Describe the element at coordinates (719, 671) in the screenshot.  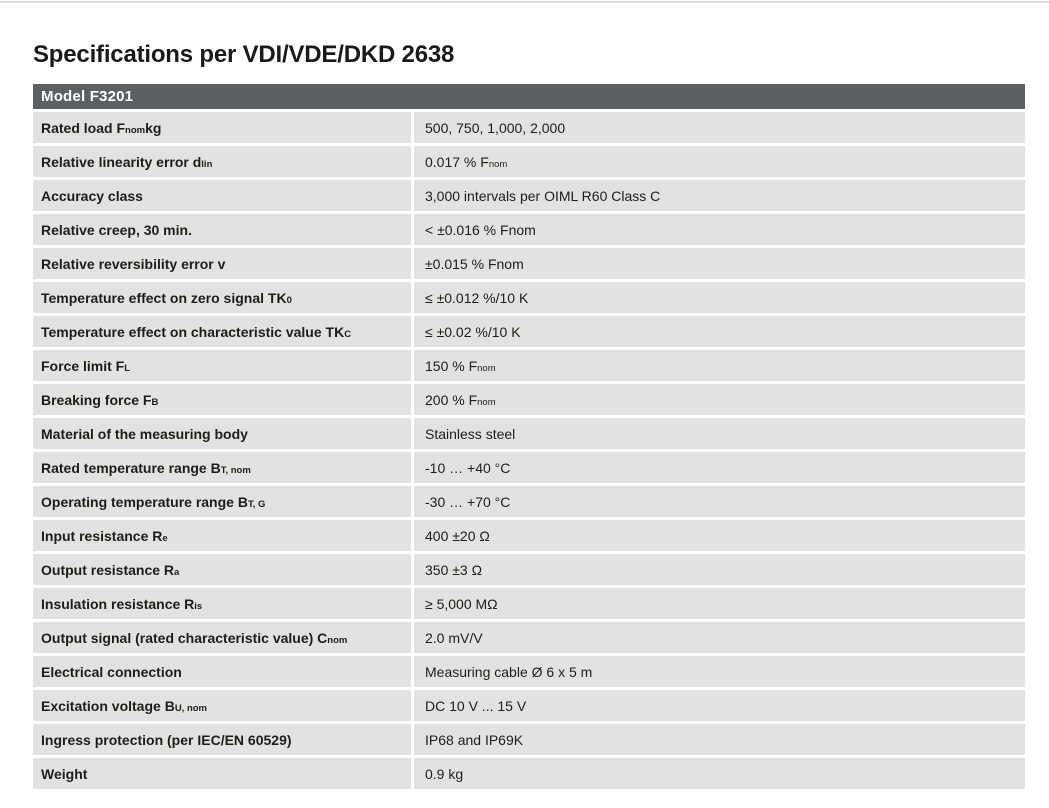
I see `spec-value: Measuring cable Ø 6 x 5 m` at that location.